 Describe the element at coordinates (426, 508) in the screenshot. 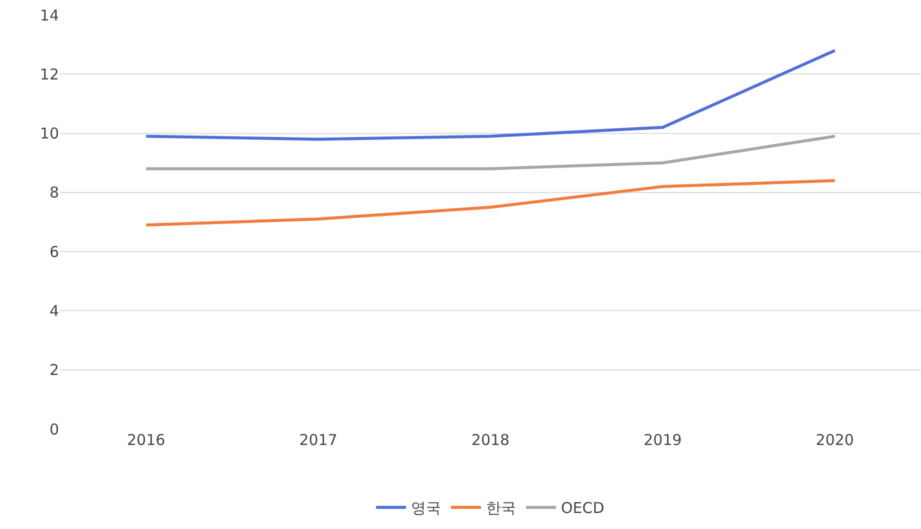

I see `legend-label: 영국` at that location.